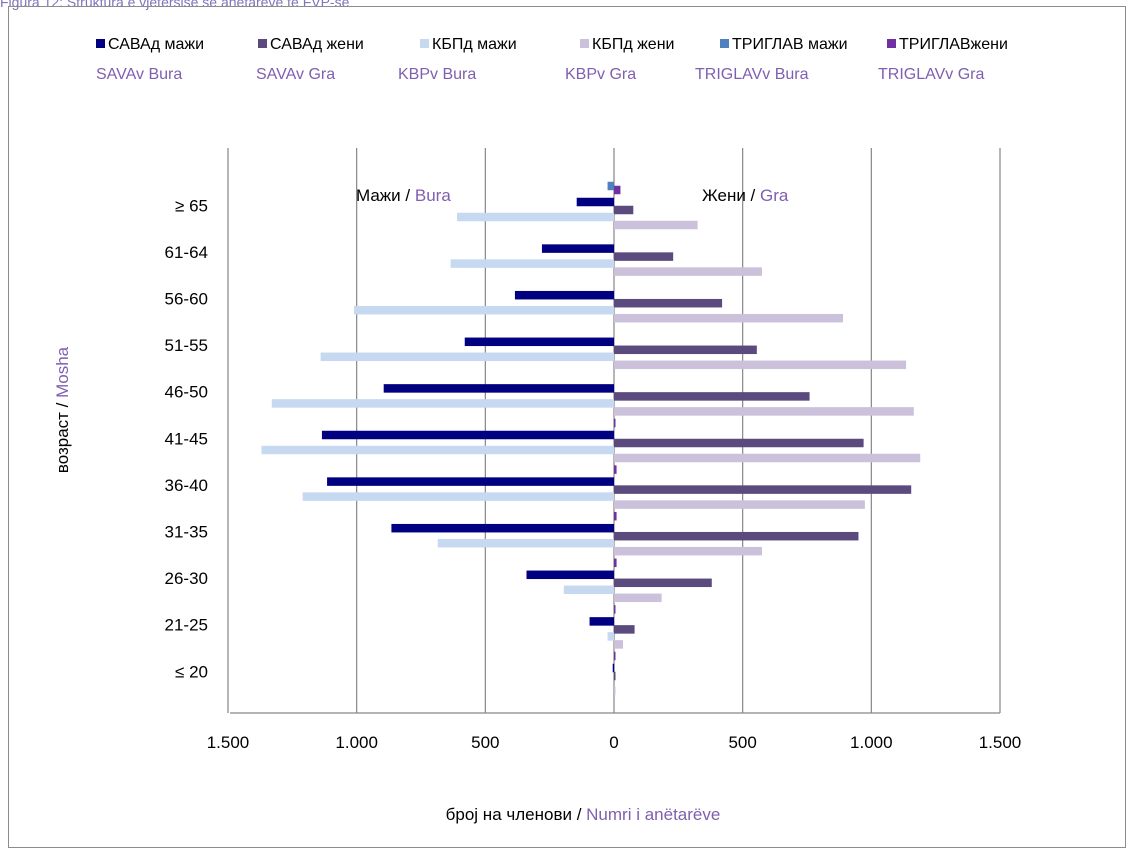 The width and height of the screenshot is (1126, 848). What do you see at coordinates (62, 405) in the screenshot?
I see `y-axis-title-sep: /` at bounding box center [62, 405].